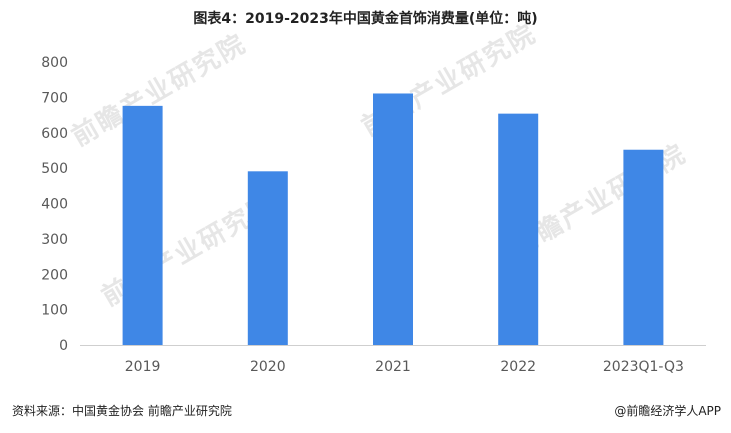 The width and height of the screenshot is (731, 433). Describe the element at coordinates (54, 311) in the screenshot. I see `y-tick-label: 100` at that location.